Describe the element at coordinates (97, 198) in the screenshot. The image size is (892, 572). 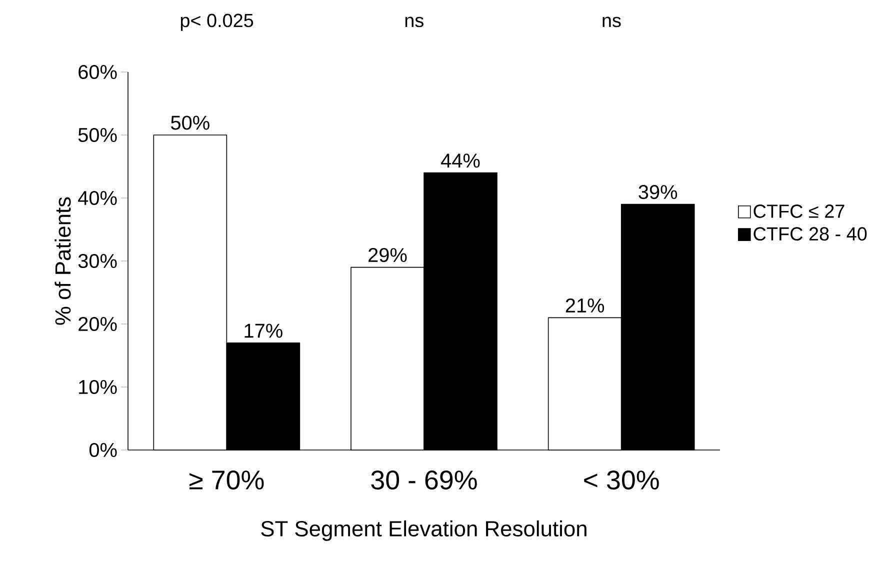
I see `y-tick-label: 40%` at that location.